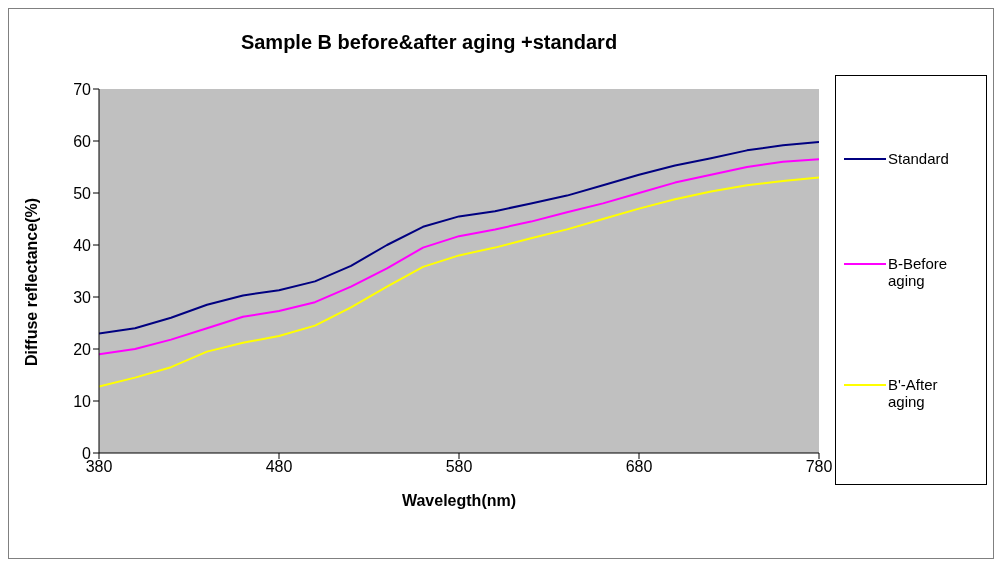 Image resolution: width=1002 pixels, height=567 pixels. What do you see at coordinates (913, 393) in the screenshot?
I see `legend-label: B'-After aging` at bounding box center [913, 393].